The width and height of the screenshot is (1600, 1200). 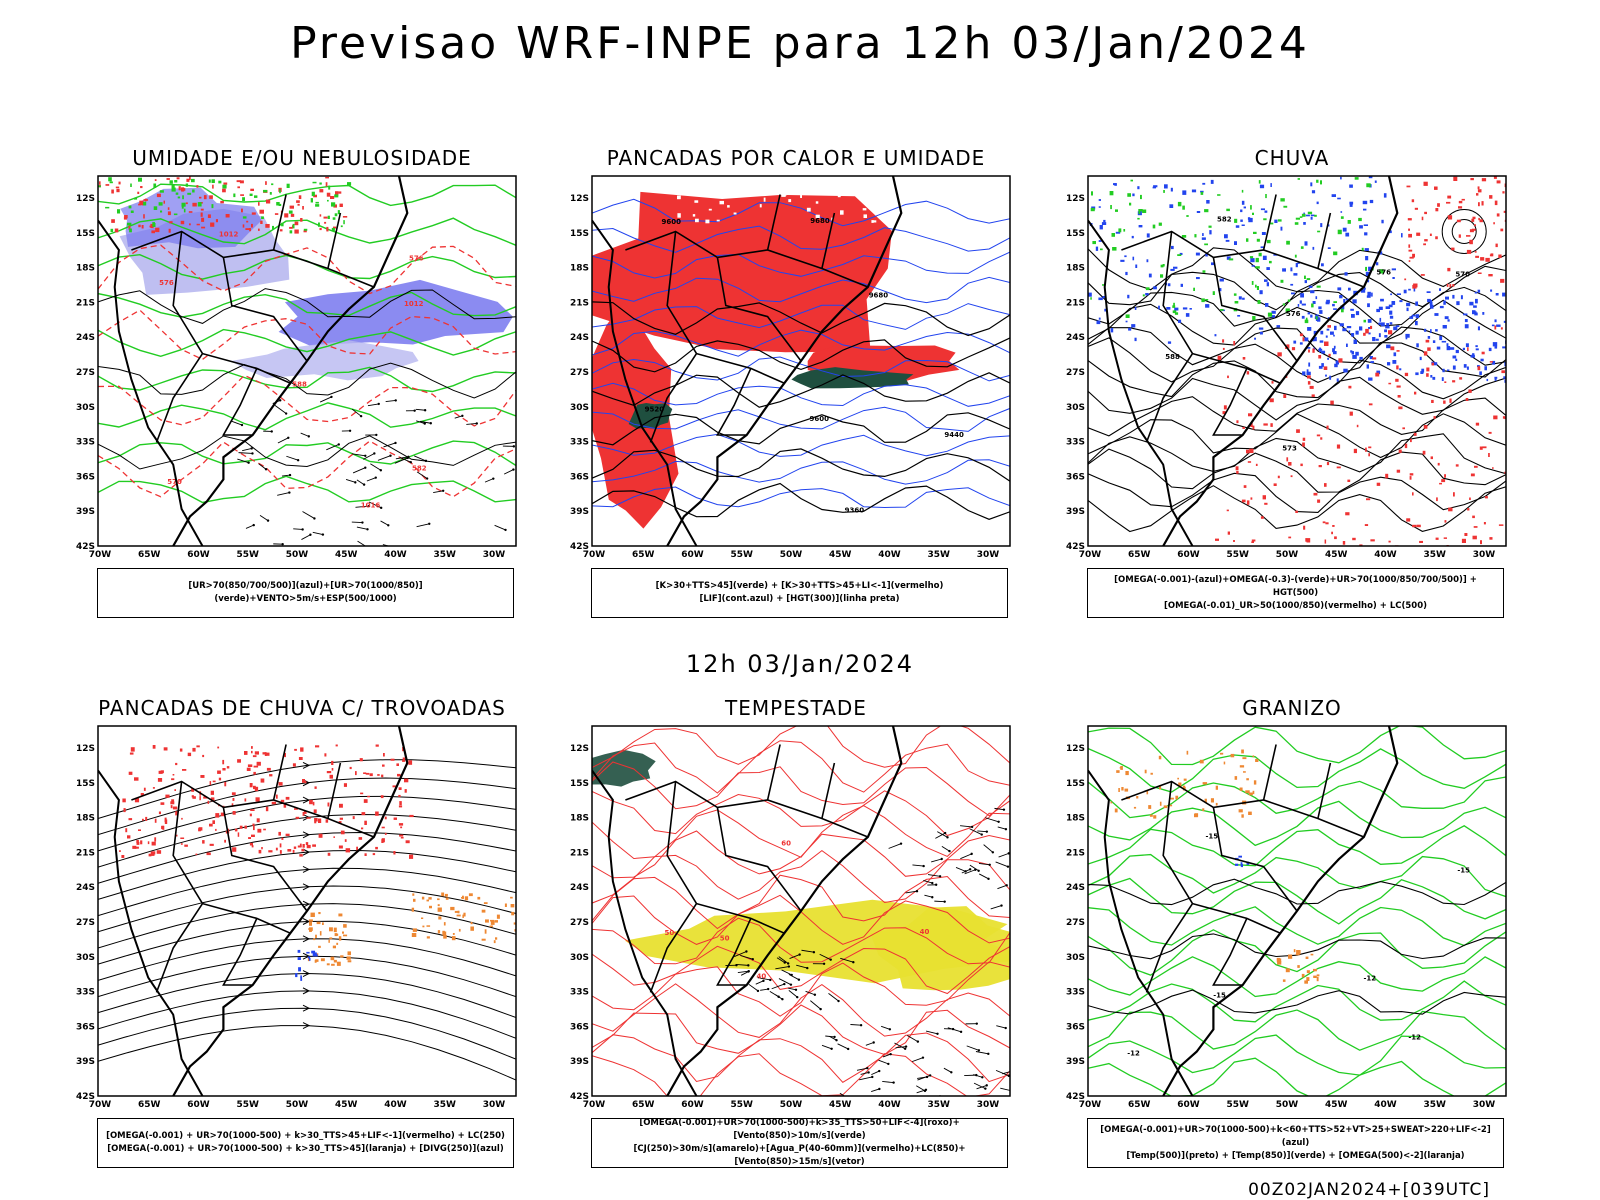 I want to click on wind-vector, so click(x=332, y=447).